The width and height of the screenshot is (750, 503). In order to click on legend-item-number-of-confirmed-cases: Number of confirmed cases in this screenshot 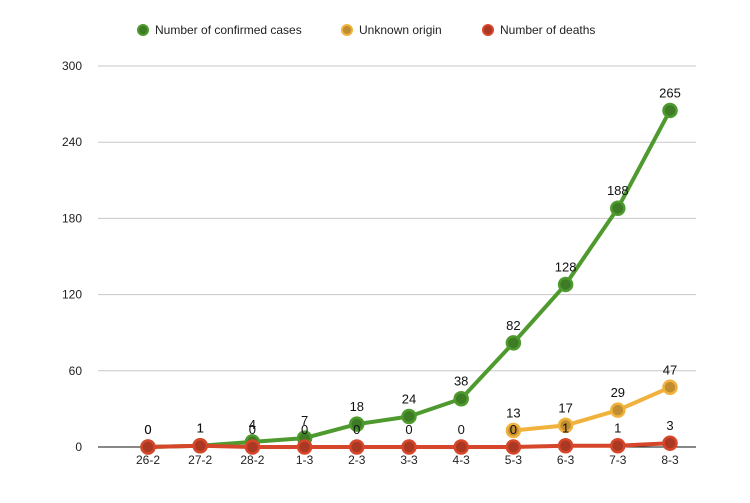, I will do `click(219, 30)`.